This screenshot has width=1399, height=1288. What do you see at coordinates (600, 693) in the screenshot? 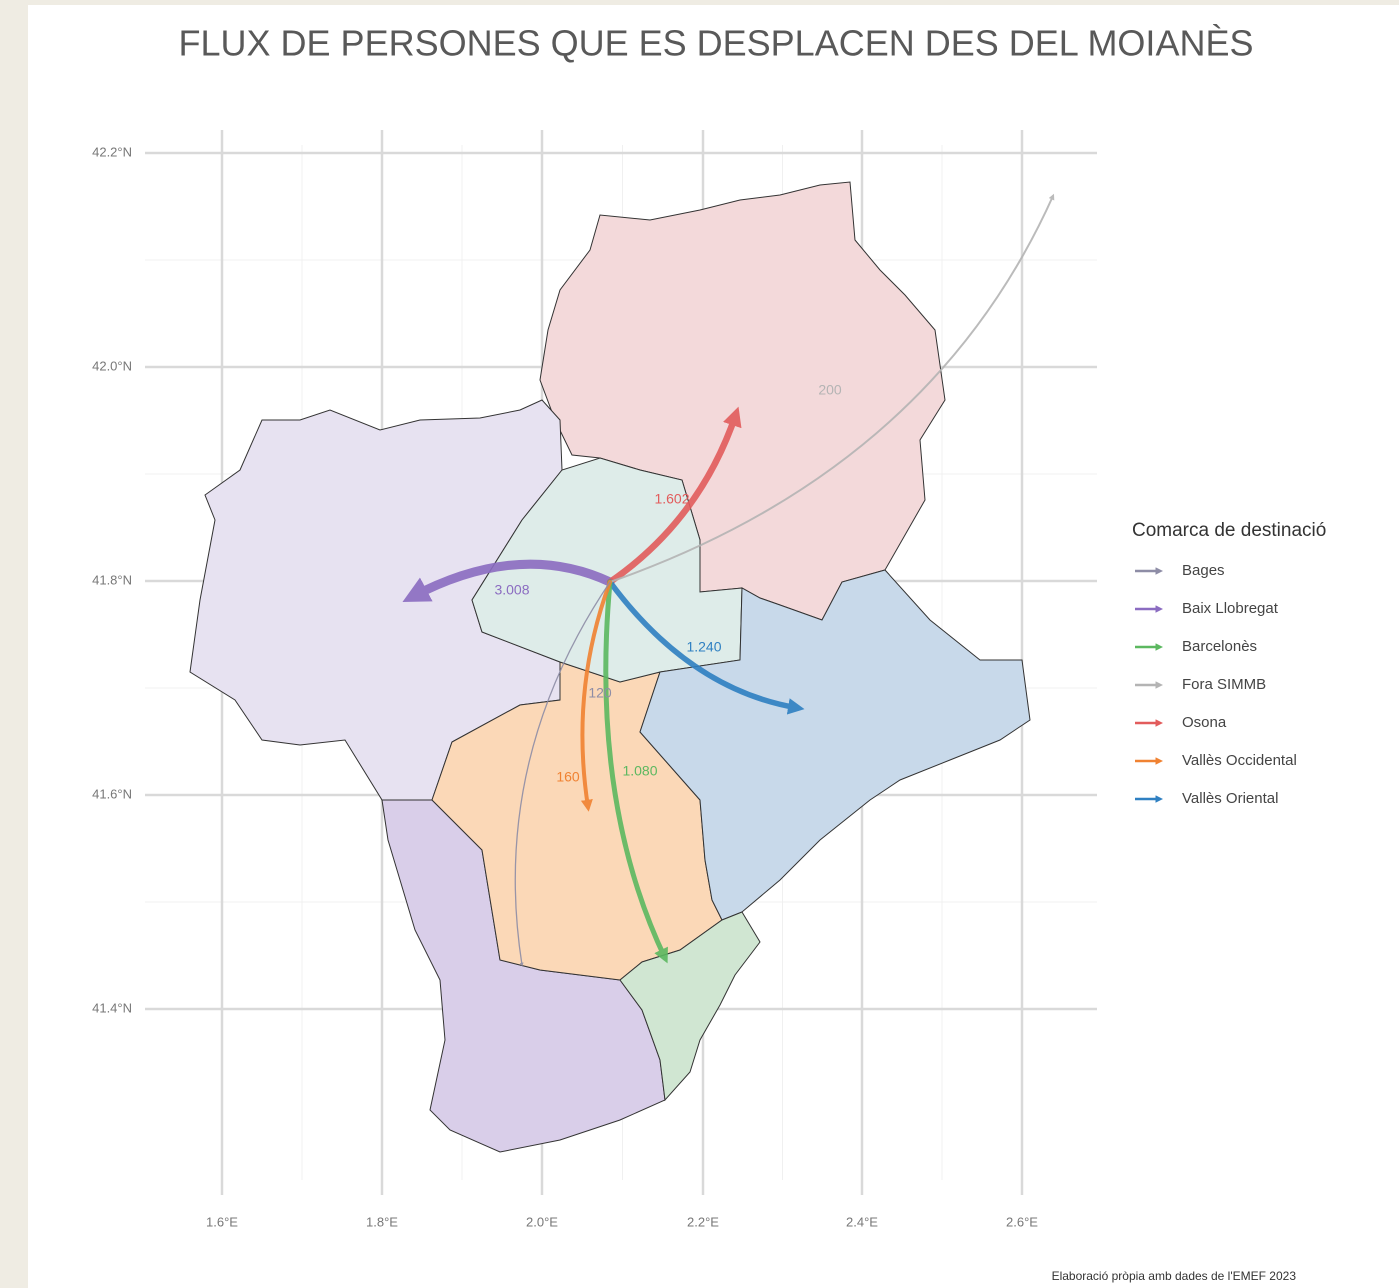
I see `flow-label: 120` at bounding box center [600, 693].